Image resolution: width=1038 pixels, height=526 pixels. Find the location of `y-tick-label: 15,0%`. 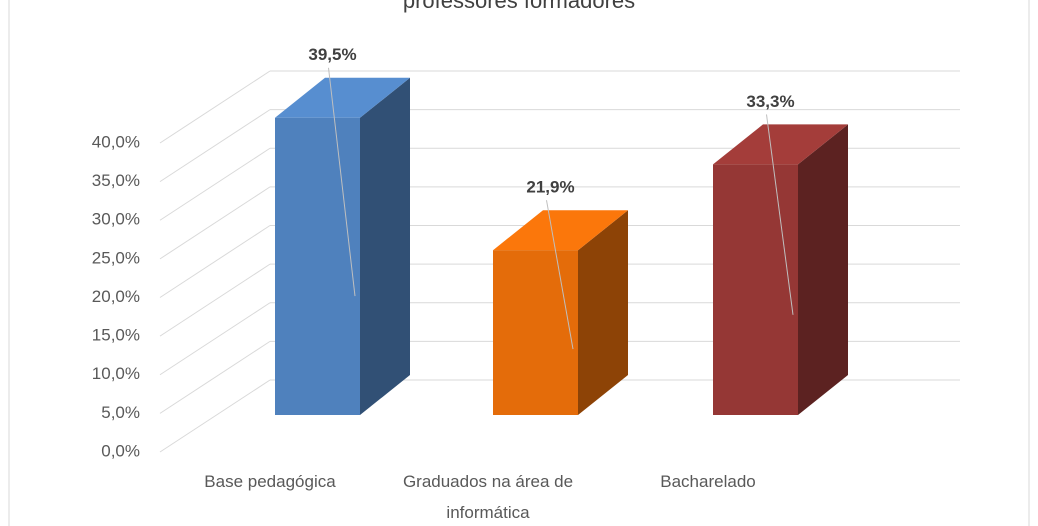

y-tick-label: 15,0% is located at coordinates (116, 335).